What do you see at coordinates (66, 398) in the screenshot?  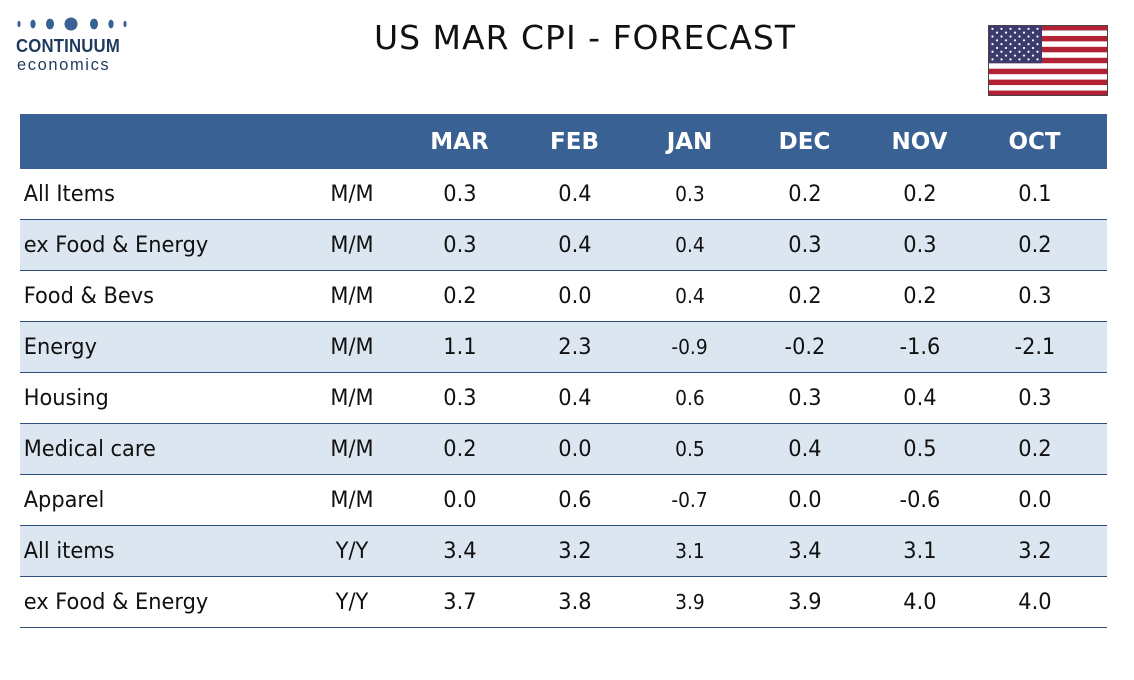 I see `row-label: Housing` at bounding box center [66, 398].